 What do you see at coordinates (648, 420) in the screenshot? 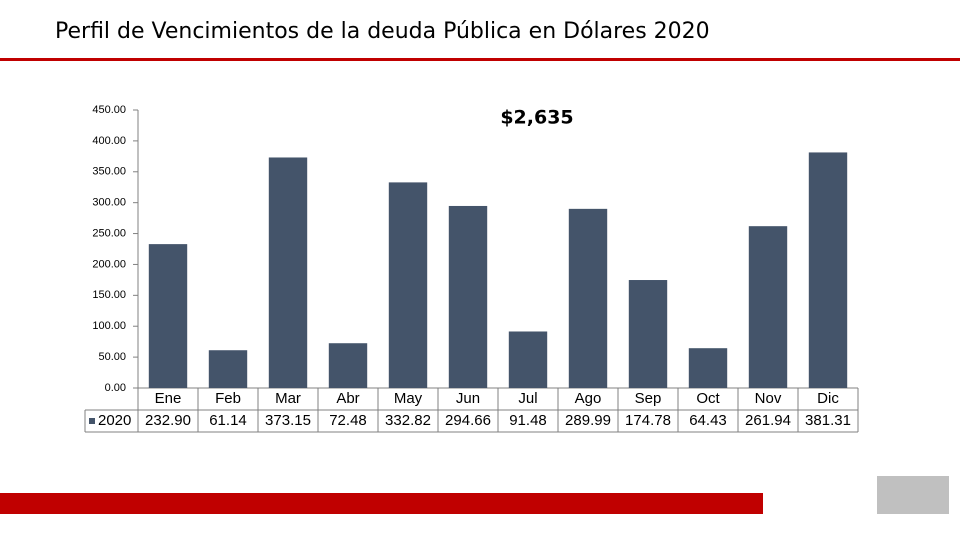
I see `table-value: 174.78` at bounding box center [648, 420].